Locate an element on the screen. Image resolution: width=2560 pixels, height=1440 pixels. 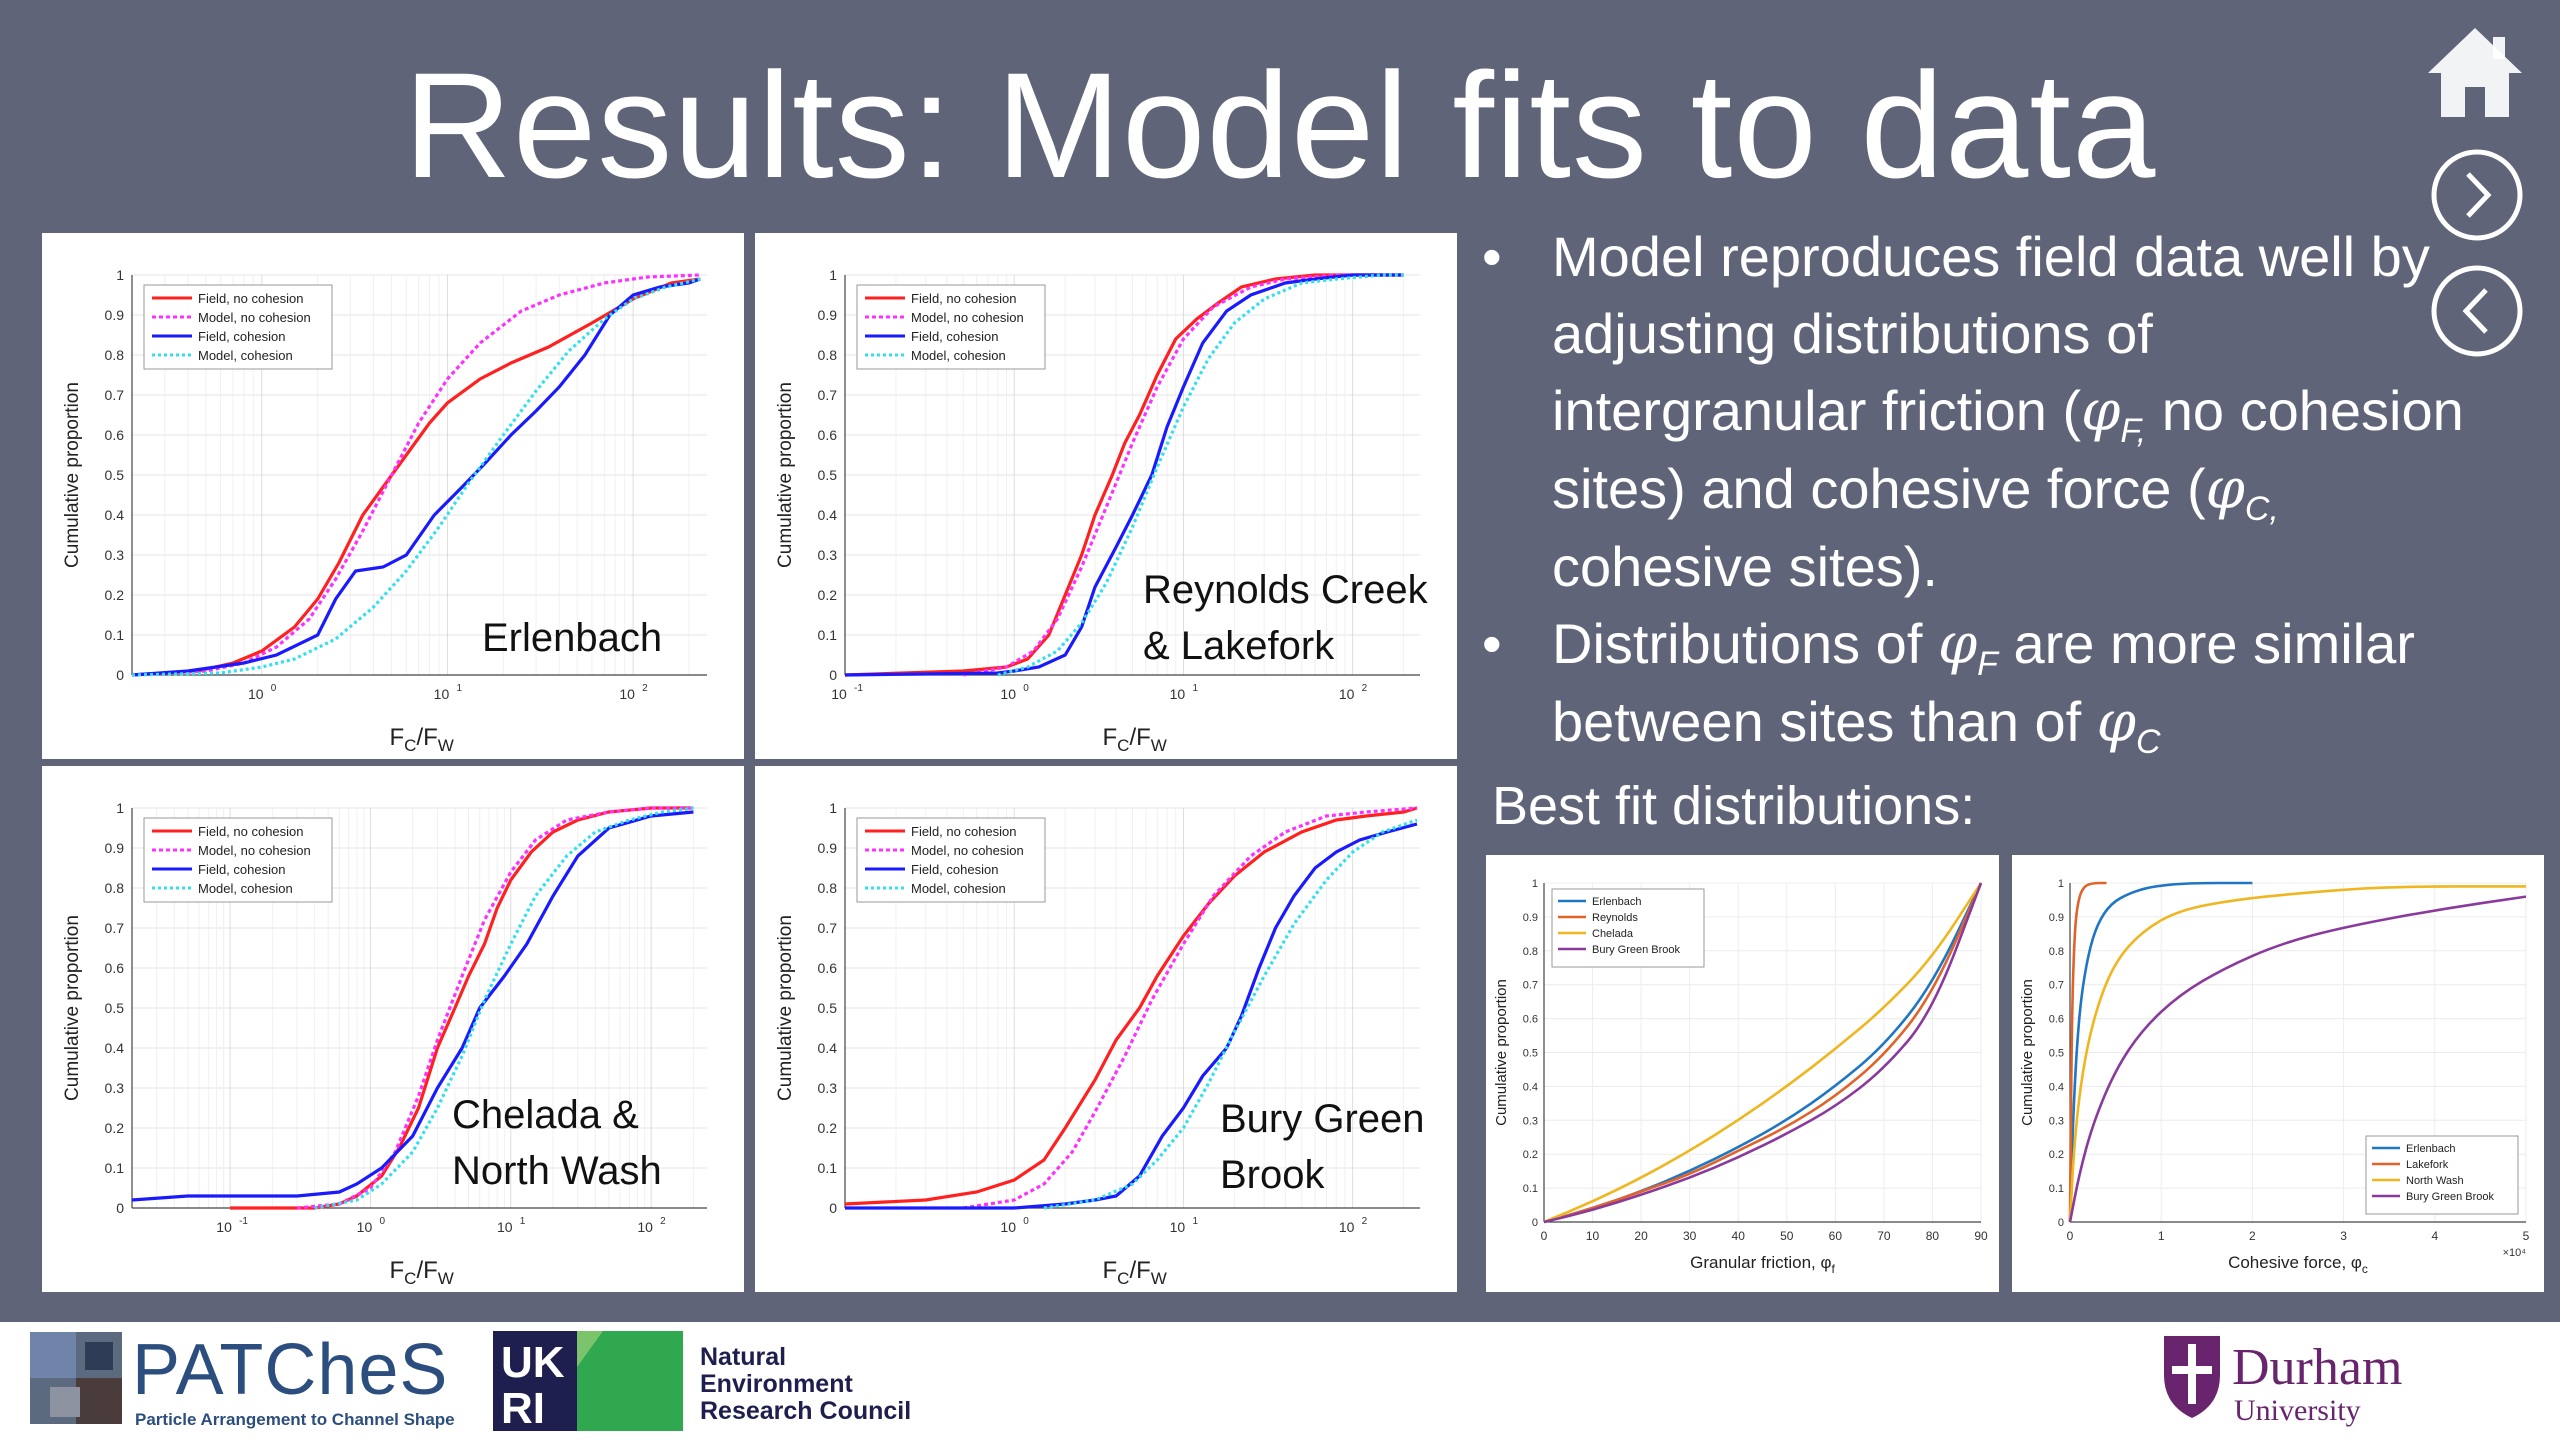
durham-sub: University is located at coordinates (2297, 1410).